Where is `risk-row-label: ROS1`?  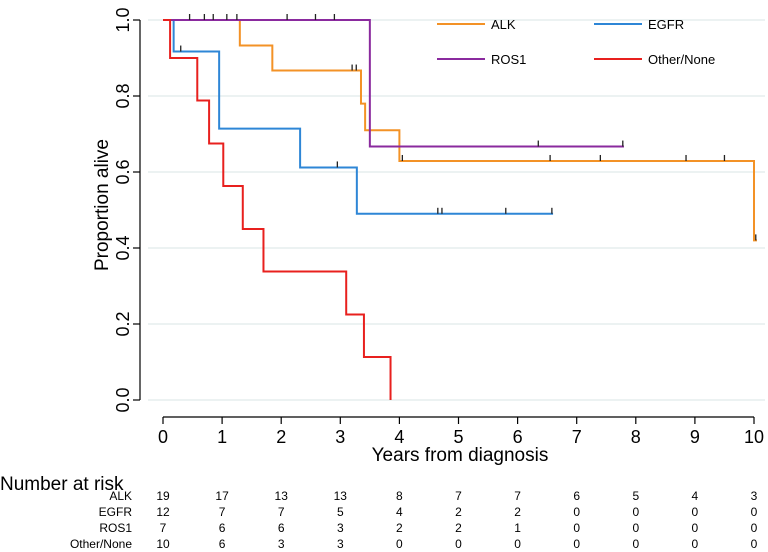 risk-row-label: ROS1 is located at coordinates (115, 528).